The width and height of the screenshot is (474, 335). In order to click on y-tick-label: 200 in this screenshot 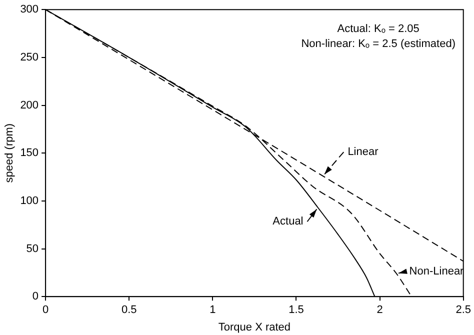, I will do `click(29, 105)`.